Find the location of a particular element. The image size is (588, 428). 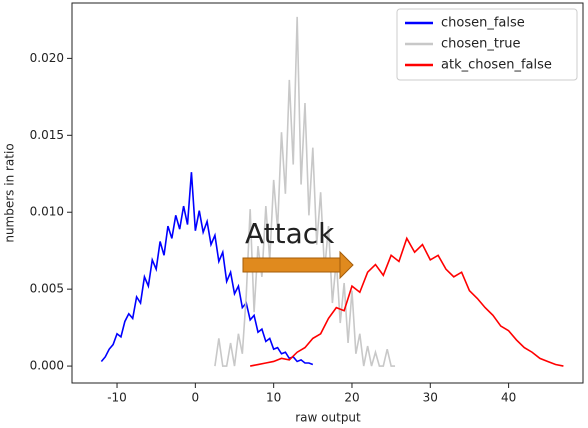

x-tick-label: 20 is located at coordinates (351, 398).